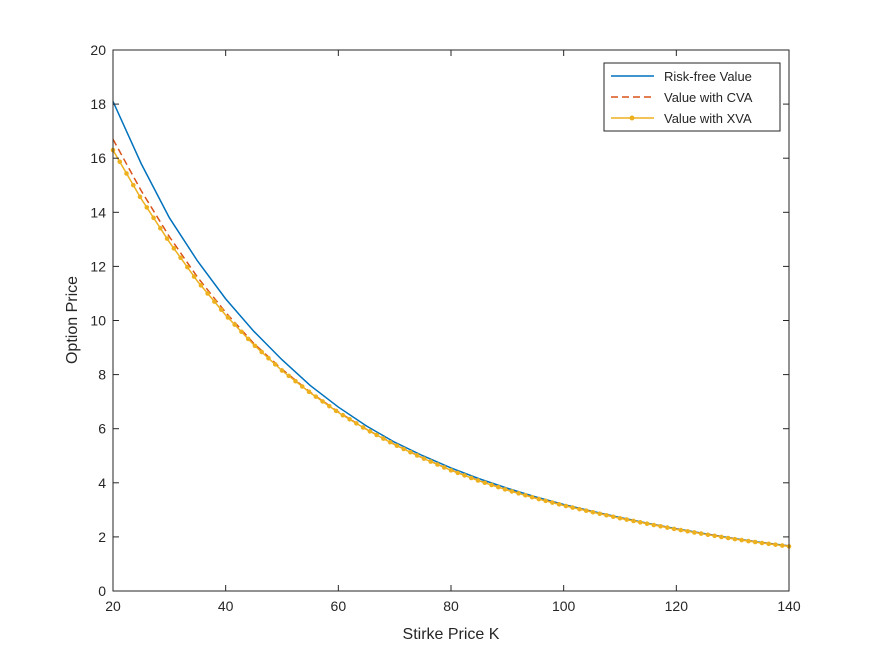 Image resolution: width=871 pixels, height=668 pixels. What do you see at coordinates (72, 320) in the screenshot?
I see `y-axis-label: Option Price` at bounding box center [72, 320].